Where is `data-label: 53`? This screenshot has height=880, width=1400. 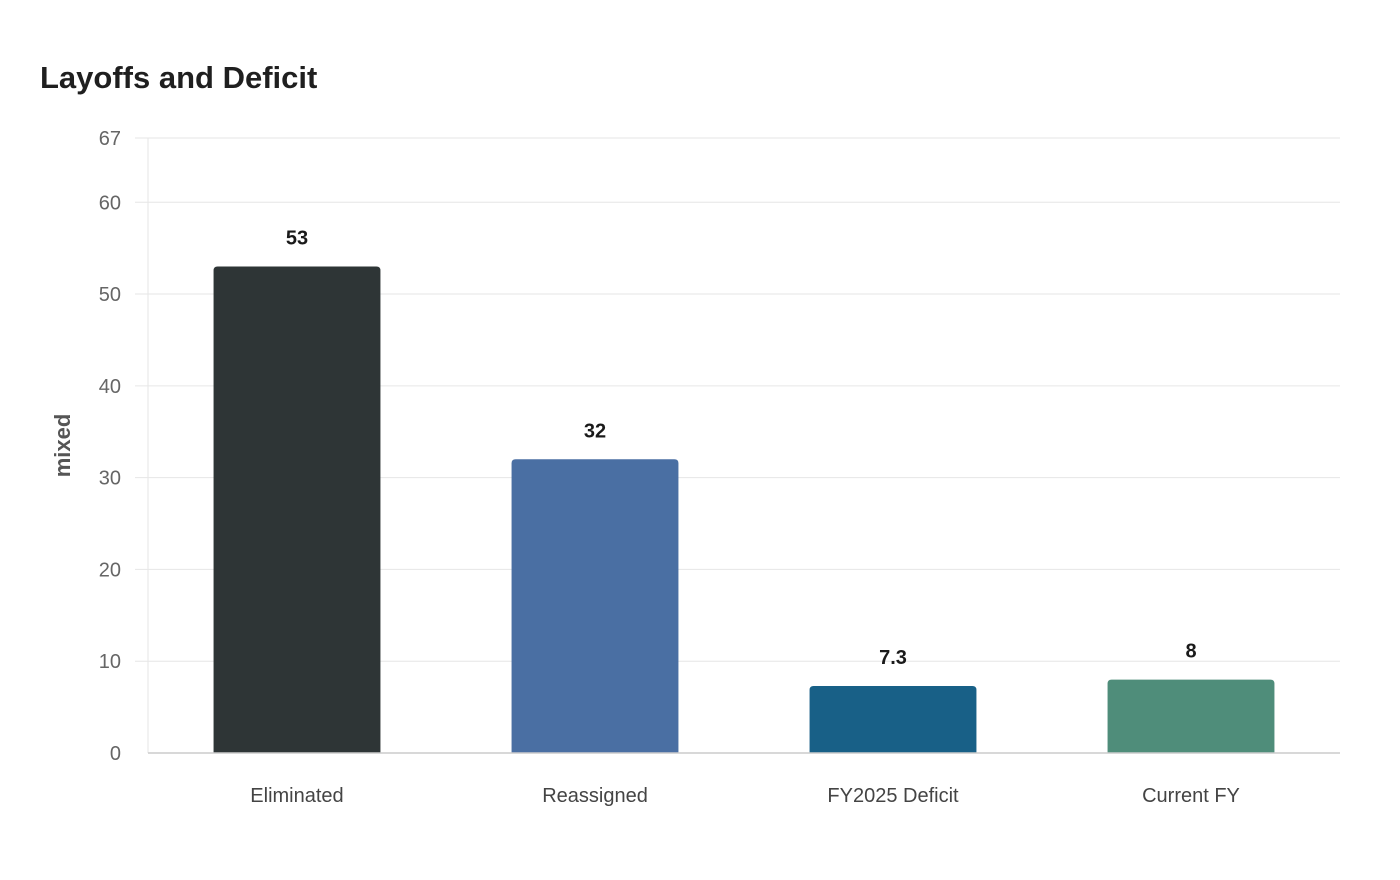
data-label: 53 is located at coordinates (297, 239).